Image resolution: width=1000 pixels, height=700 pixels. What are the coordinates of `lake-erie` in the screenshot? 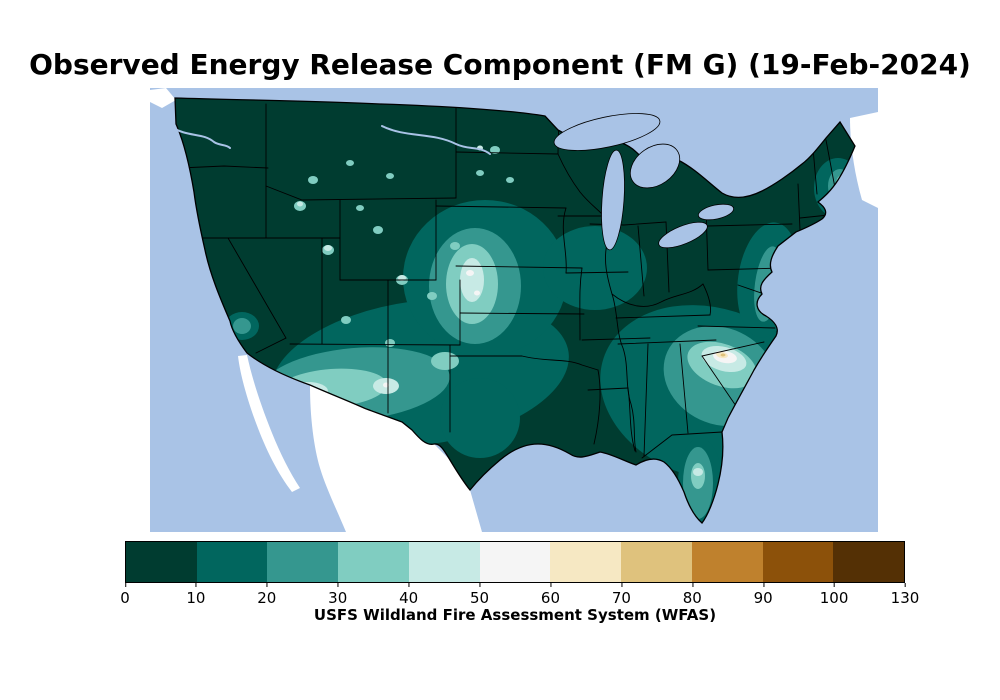 It's located at (683, 235).